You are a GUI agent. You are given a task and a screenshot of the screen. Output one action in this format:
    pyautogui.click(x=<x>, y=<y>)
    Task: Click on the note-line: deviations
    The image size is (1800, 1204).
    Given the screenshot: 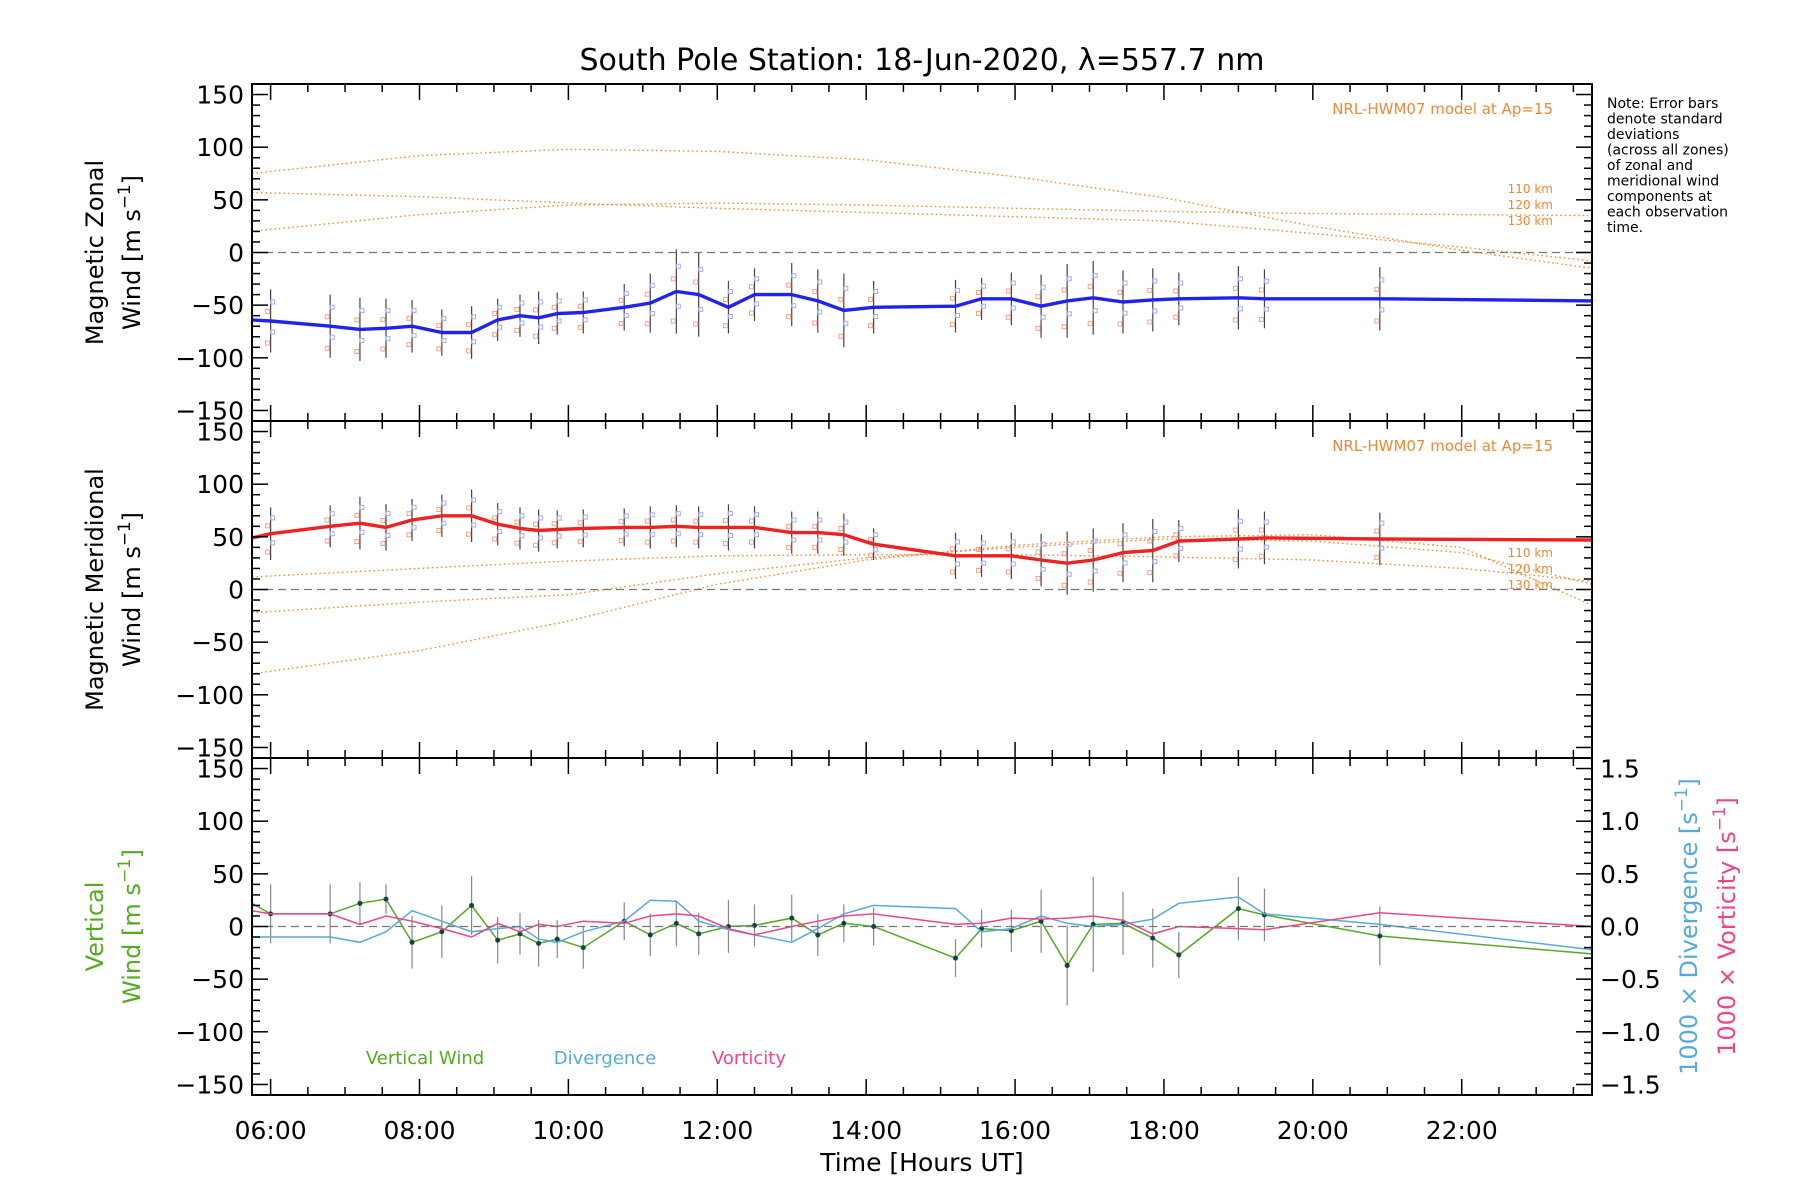 What is the action you would take?
    pyautogui.click(x=1643, y=135)
    